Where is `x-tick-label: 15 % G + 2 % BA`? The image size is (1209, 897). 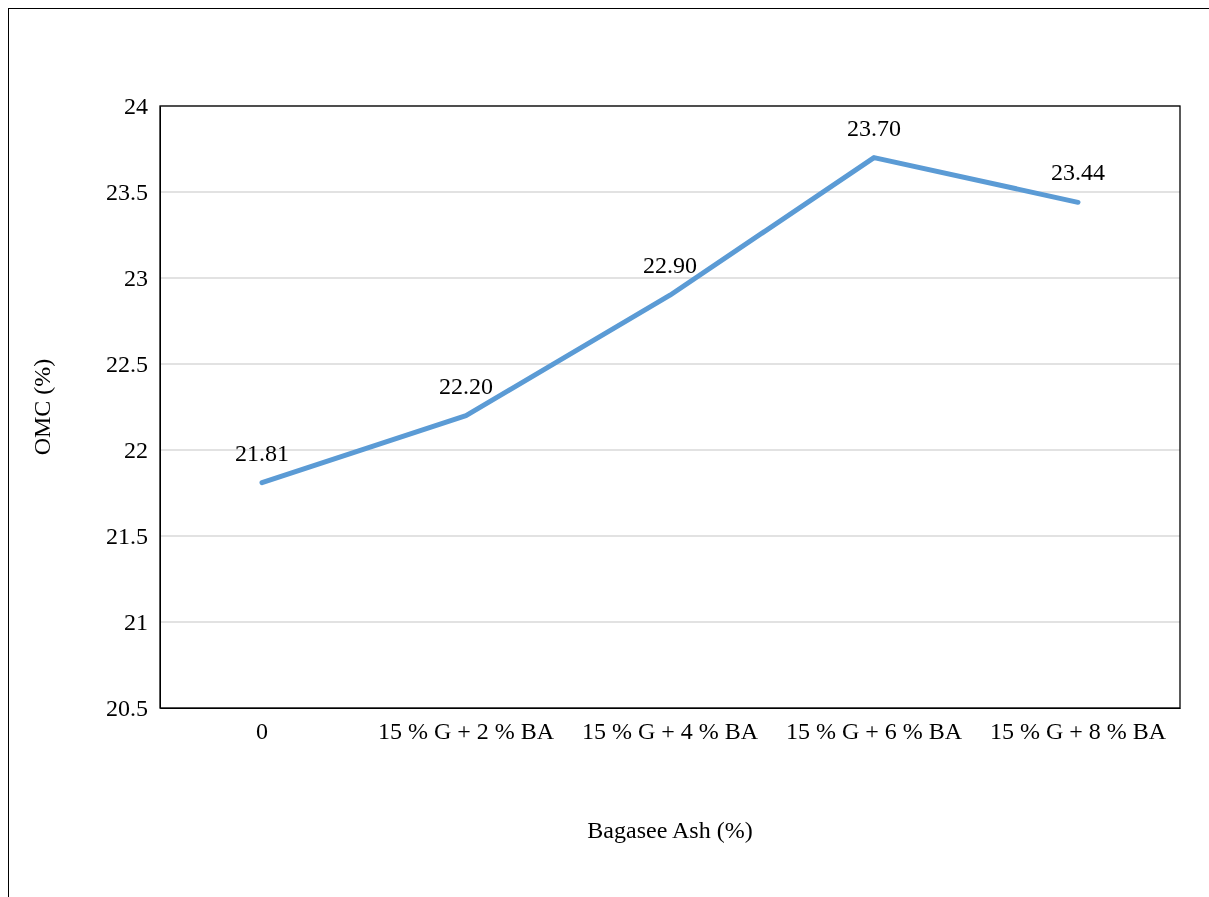 x-tick-label: 15 % G + 2 % BA is located at coordinates (466, 731).